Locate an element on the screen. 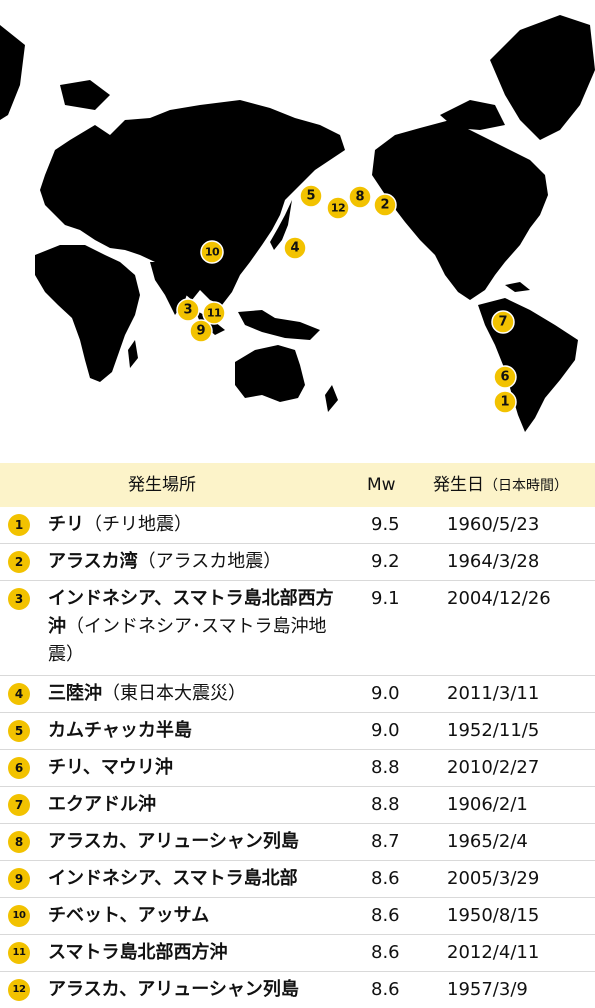 The height and width of the screenshot is (1008, 595). row-date: 2005/3/29 is located at coordinates (493, 878).